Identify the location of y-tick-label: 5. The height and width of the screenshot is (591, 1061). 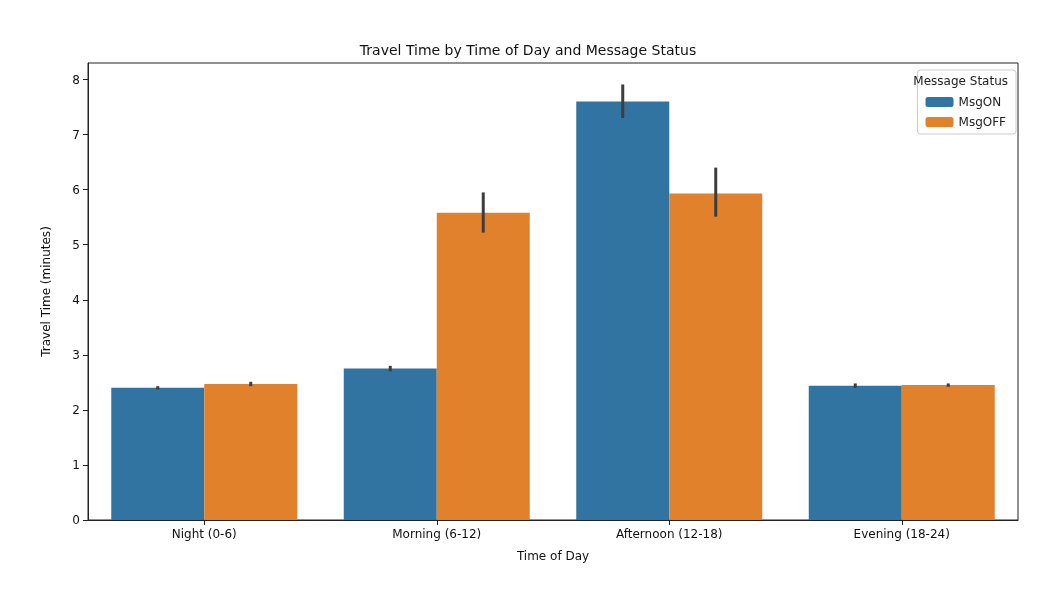
(76, 244).